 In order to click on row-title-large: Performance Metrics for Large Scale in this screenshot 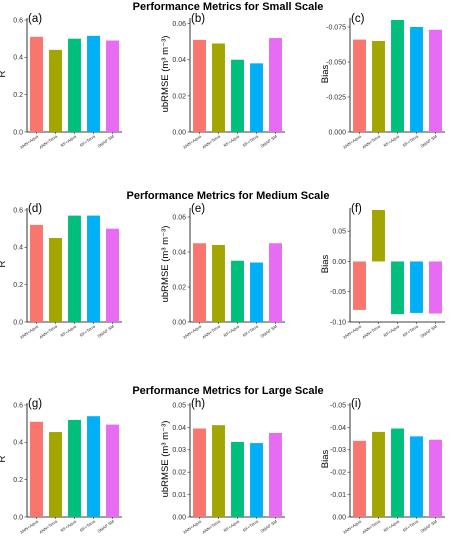, I will do `click(227, 391)`.